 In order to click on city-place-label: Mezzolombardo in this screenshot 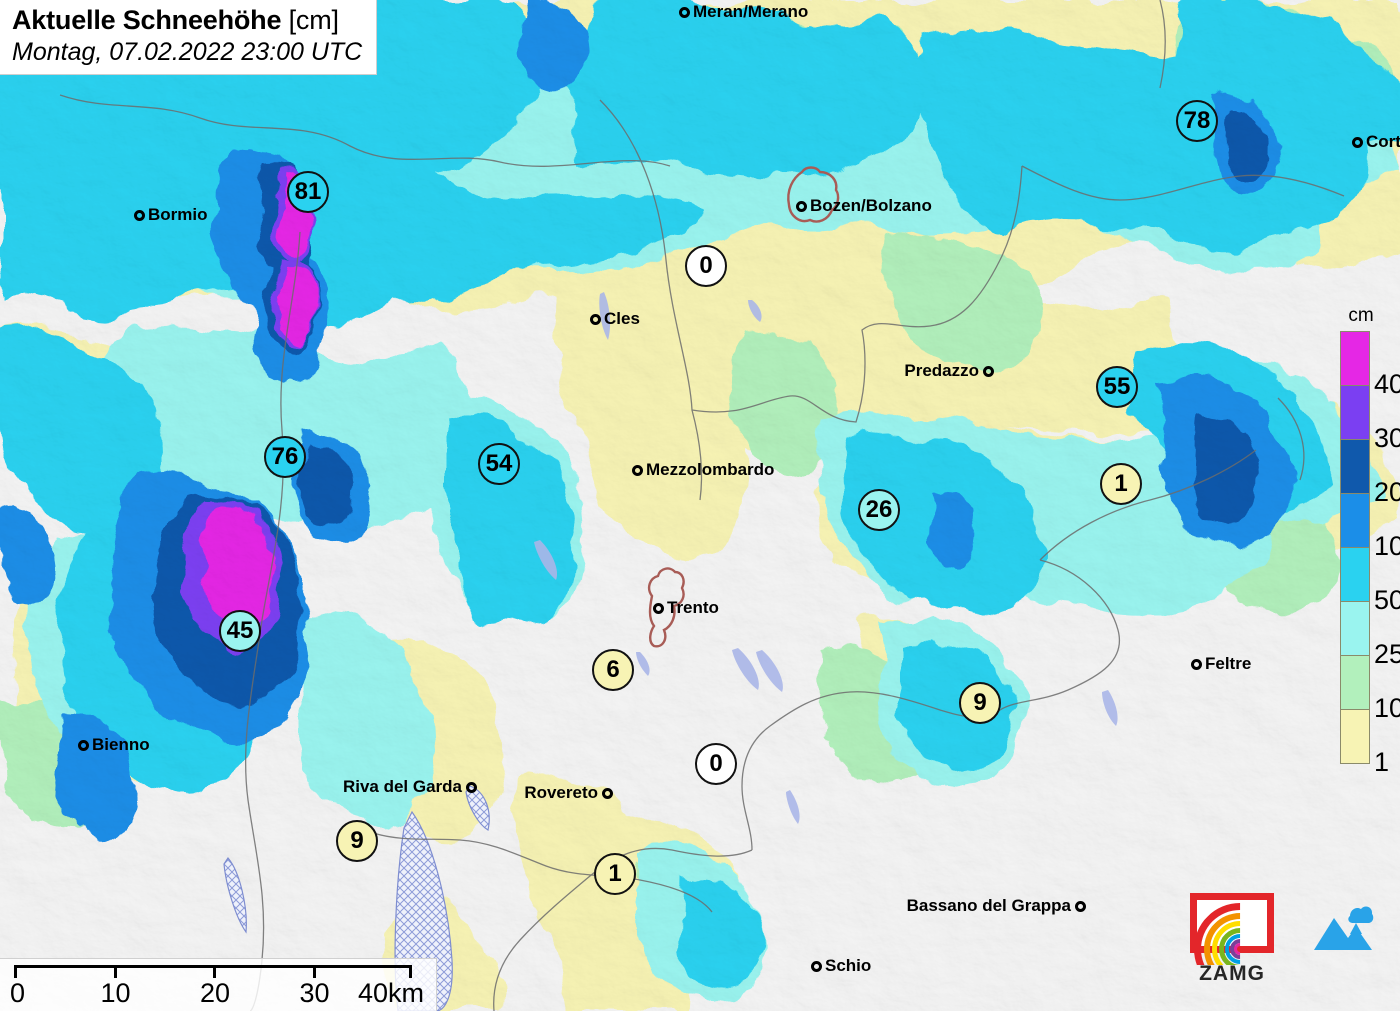, I will do `click(703, 470)`.